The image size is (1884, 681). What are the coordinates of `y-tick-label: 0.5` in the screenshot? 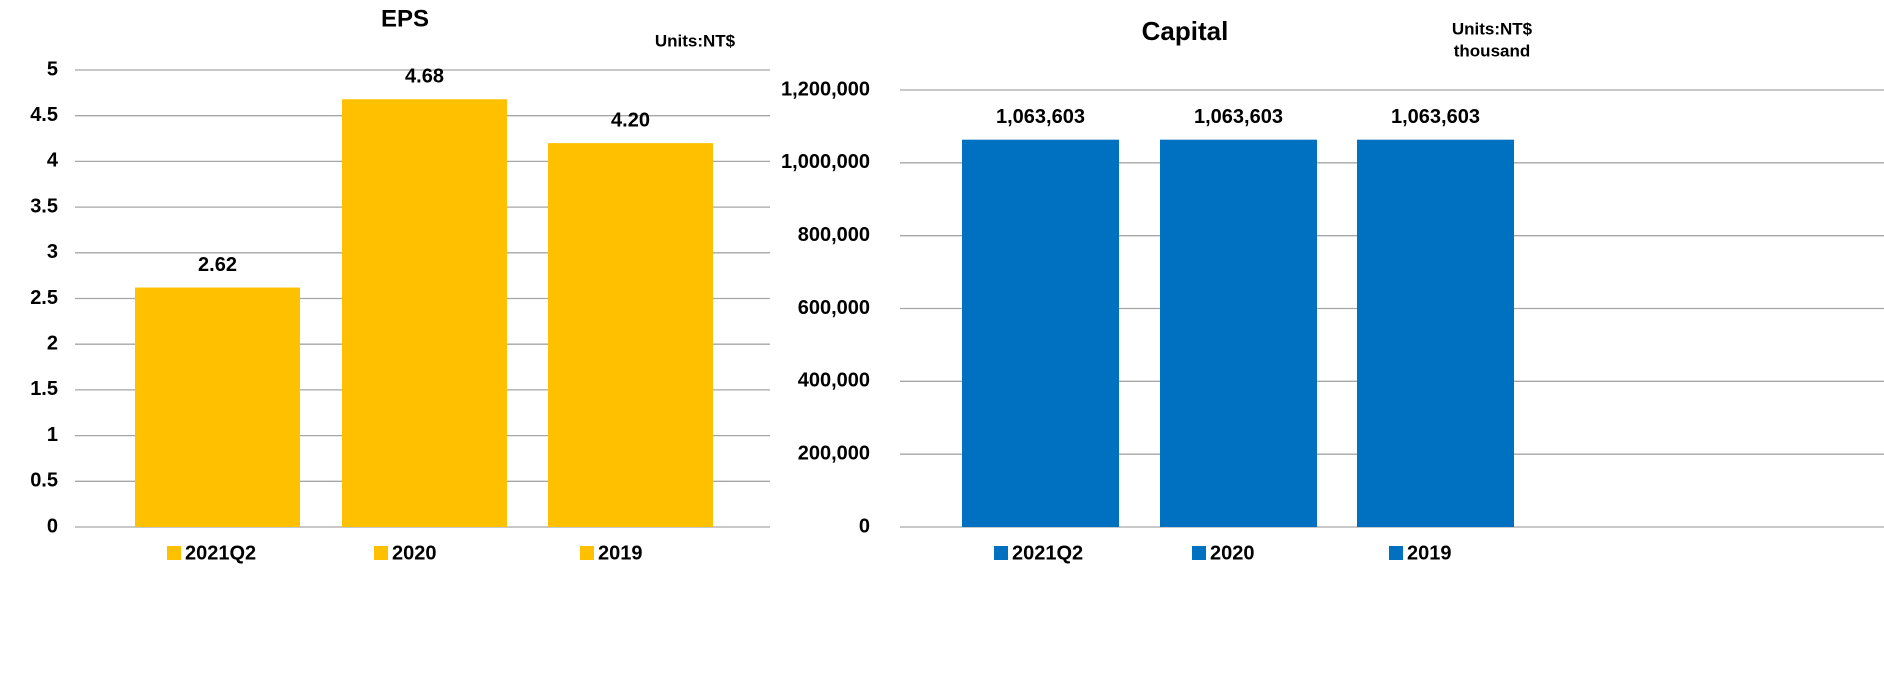 It's located at (44, 481).